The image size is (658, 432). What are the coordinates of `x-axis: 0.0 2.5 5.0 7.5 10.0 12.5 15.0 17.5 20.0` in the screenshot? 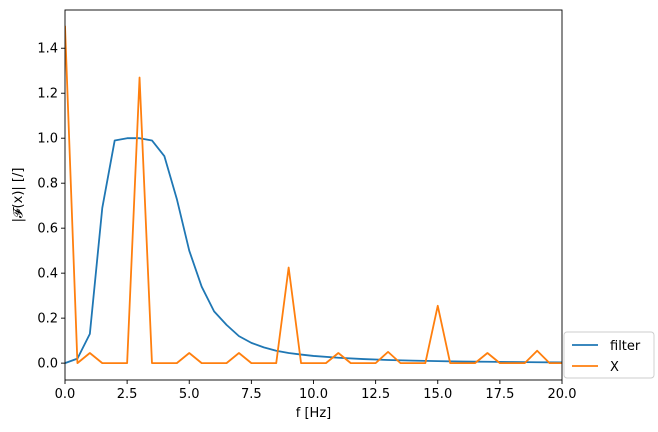 It's located at (316, 391).